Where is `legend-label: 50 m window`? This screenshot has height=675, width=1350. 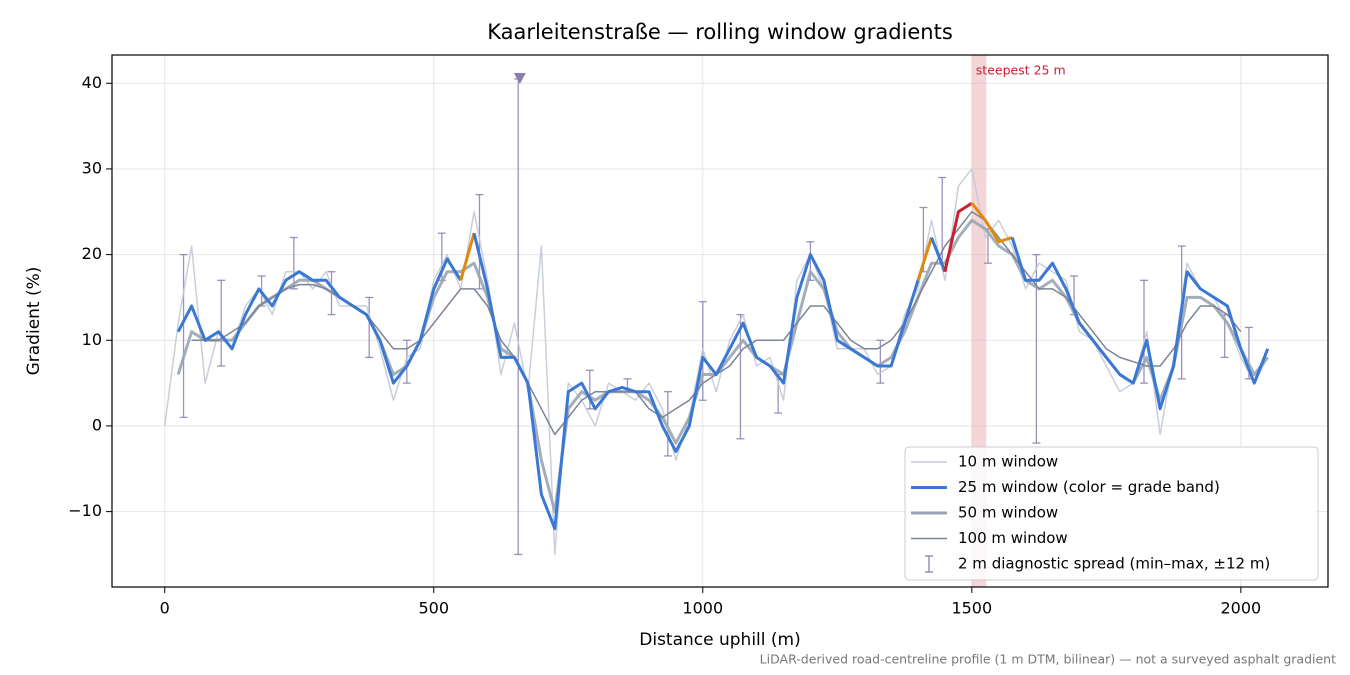
legend-label: 50 m window is located at coordinates (1008, 513).